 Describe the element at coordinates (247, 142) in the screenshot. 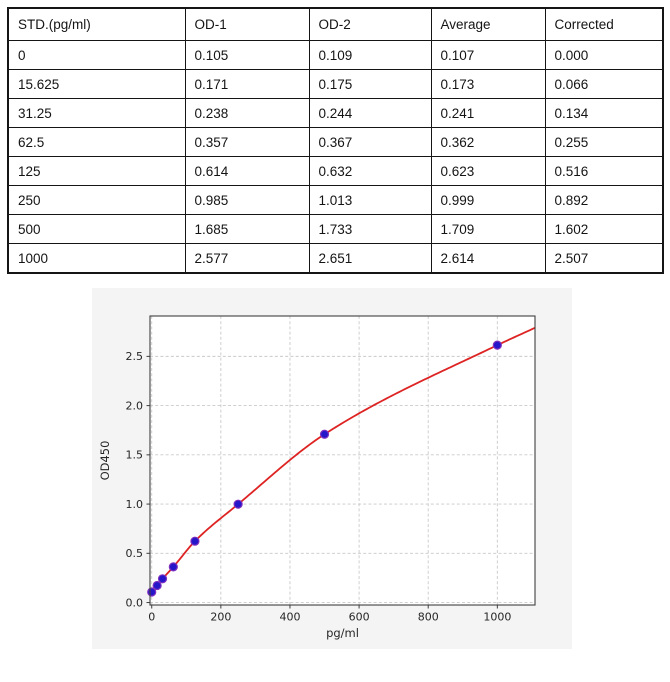

I see `table-cell-od1: 0.357` at that location.